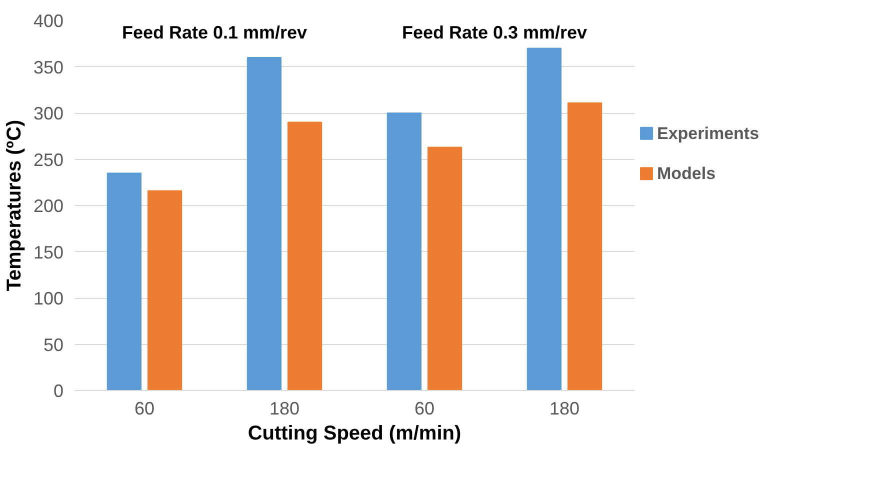 Image resolution: width=885 pixels, height=484 pixels. Describe the element at coordinates (48, 206) in the screenshot. I see `y-tick-label: 200` at that location.